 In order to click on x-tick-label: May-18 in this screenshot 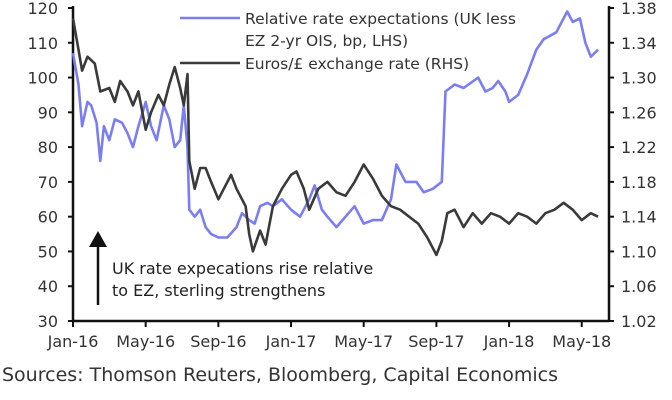, I will do `click(581, 341)`.